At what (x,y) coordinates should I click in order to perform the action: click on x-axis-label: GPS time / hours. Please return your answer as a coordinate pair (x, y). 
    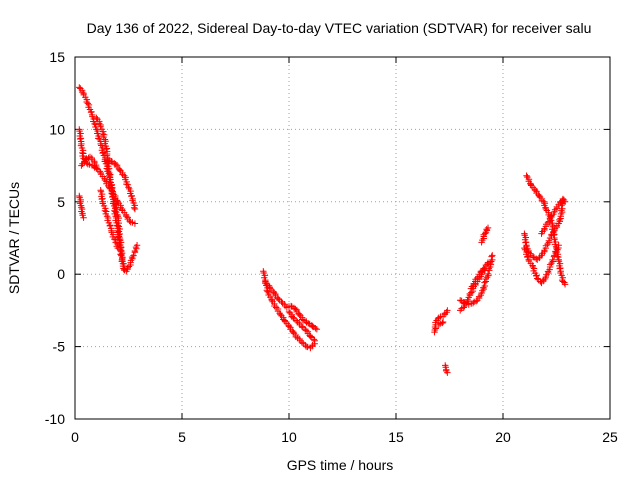
    Looking at the image, I should click on (340, 465).